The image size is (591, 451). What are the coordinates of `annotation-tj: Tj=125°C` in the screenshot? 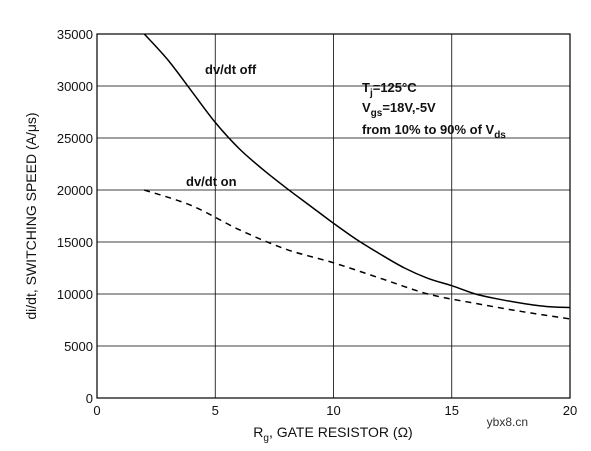 It's located at (389, 89).